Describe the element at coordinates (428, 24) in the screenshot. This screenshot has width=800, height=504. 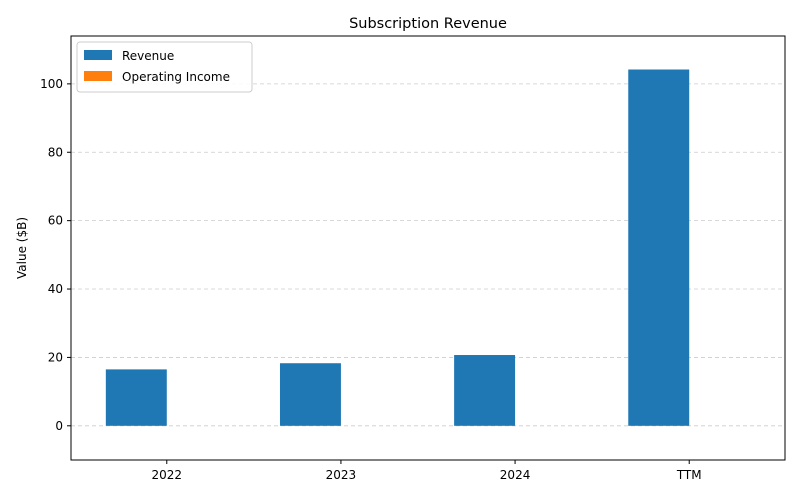
I see `chart-title: Subscription Revenue` at that location.